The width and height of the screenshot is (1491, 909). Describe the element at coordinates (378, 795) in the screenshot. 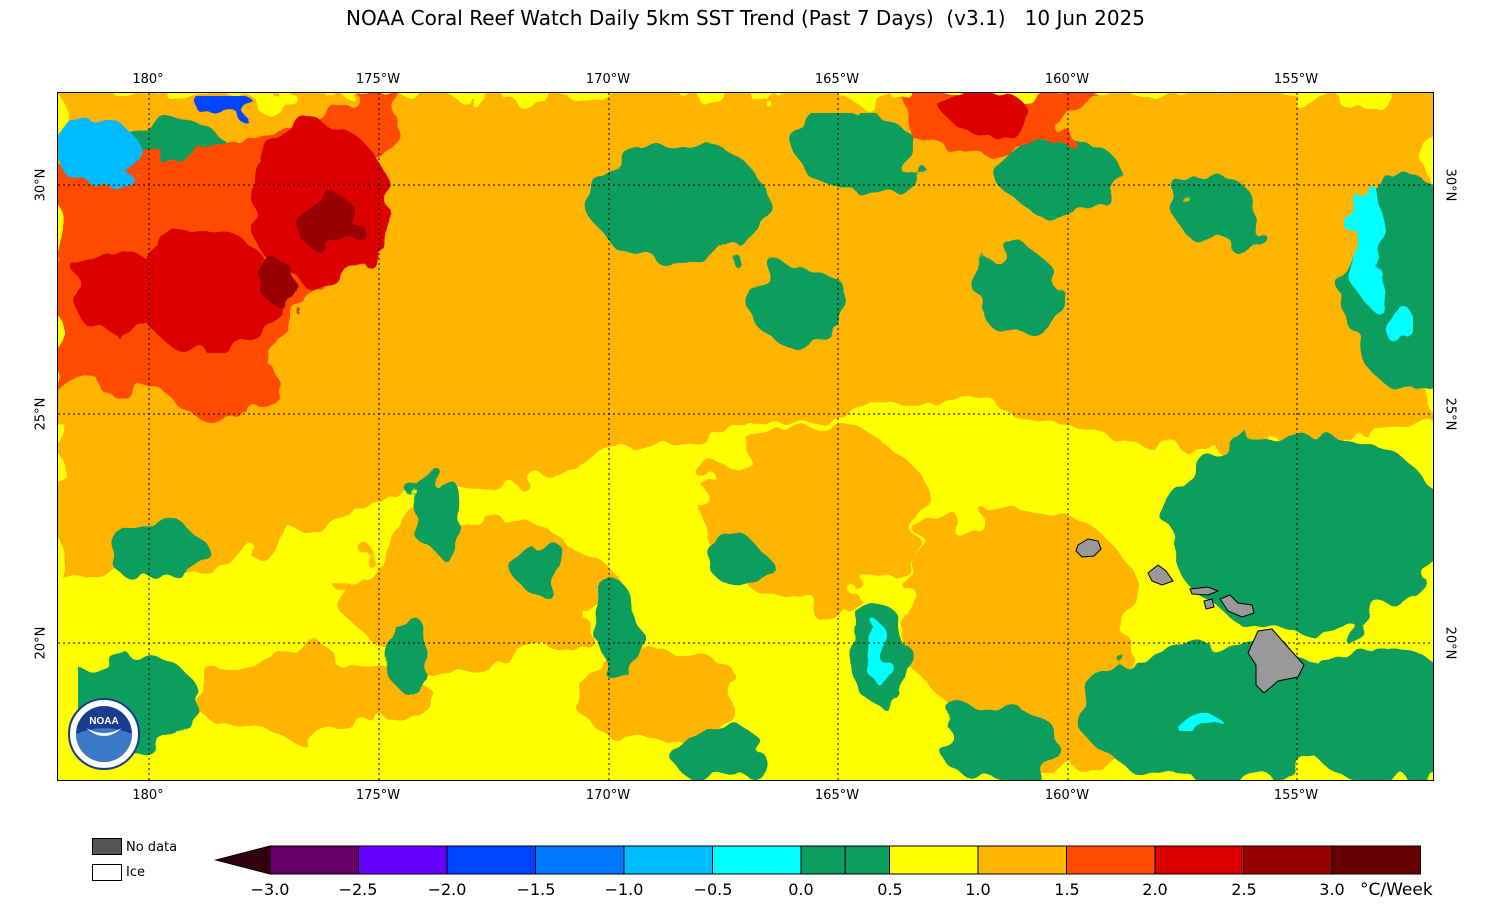

I see `x-tick-bottom: 175°W` at that location.